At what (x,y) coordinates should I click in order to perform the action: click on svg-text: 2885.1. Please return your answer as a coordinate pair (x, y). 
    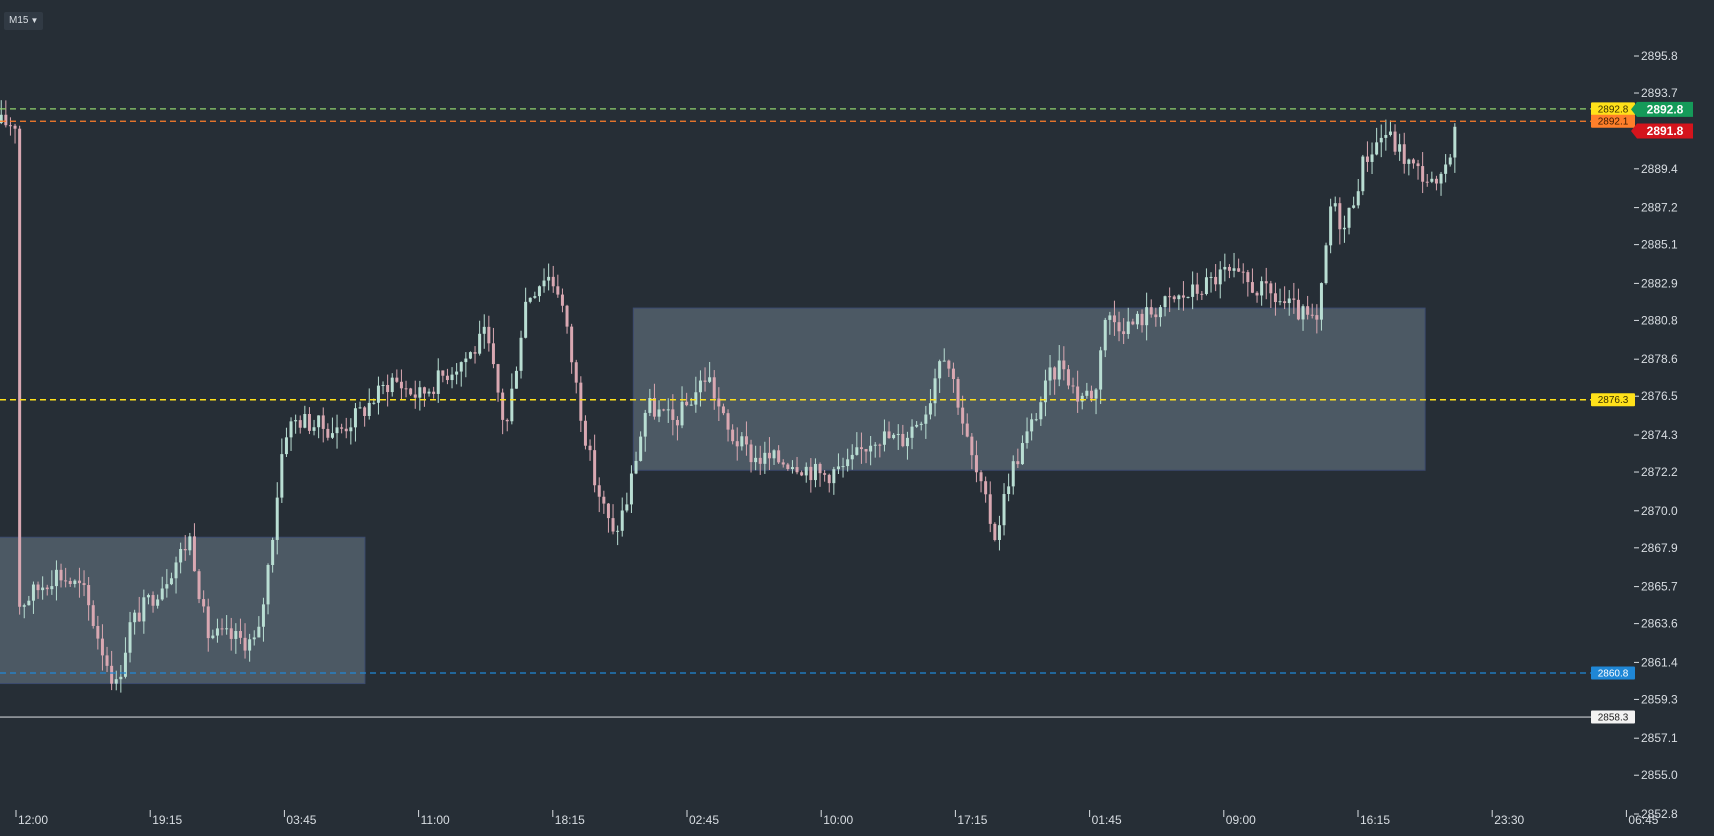
    Looking at the image, I should click on (1659, 245).